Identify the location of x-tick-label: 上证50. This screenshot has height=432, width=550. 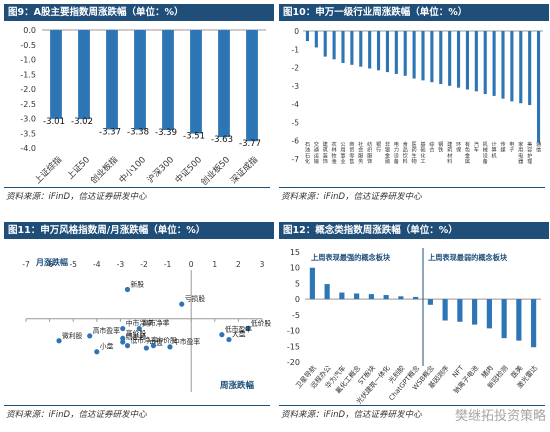
(78, 168).